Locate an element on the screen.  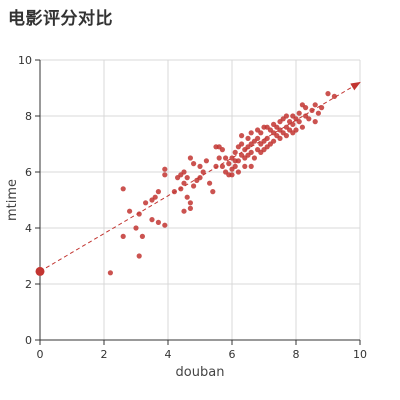
chart-title: 电影评分对比 is located at coordinates (60, 19).